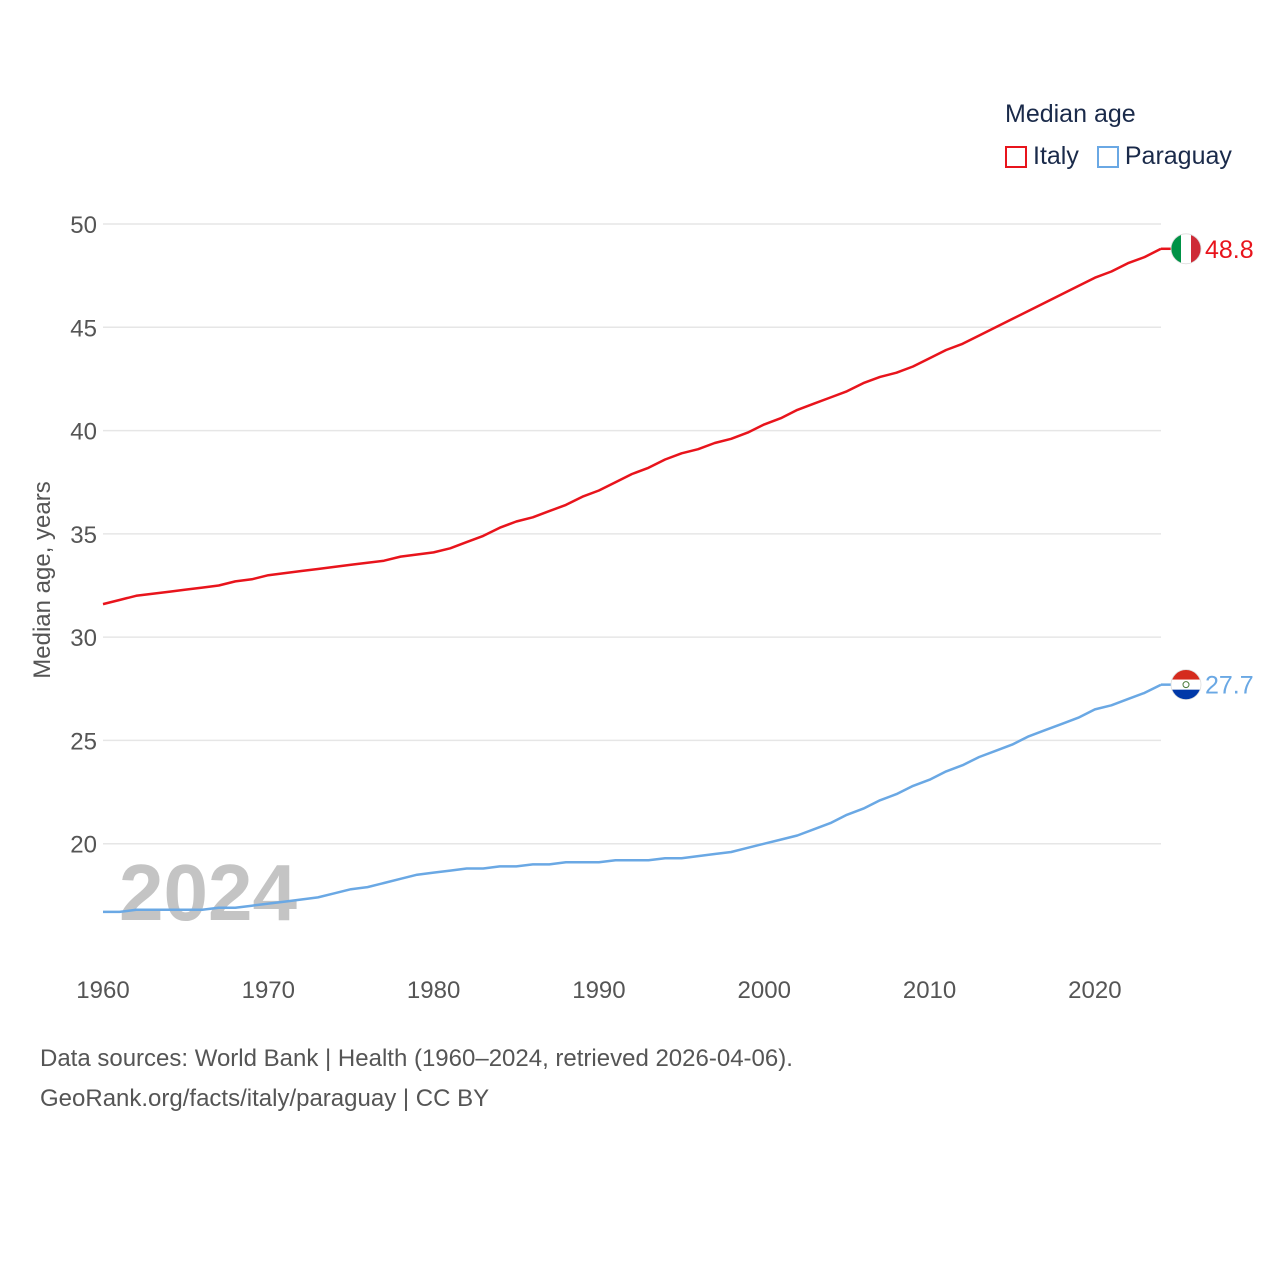 This screenshot has height=1280, width=1280. I want to click on paraguay-flag-icon, so click(1186, 685).